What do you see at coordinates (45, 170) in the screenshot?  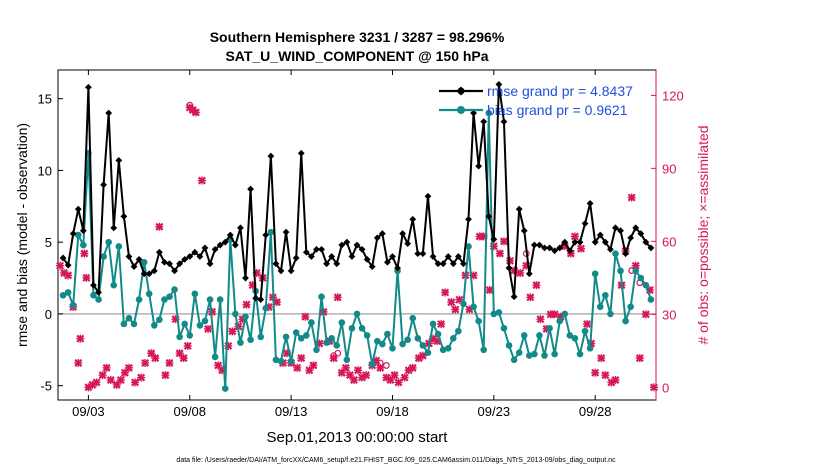 I see `y-tick-label: 10` at bounding box center [45, 170].